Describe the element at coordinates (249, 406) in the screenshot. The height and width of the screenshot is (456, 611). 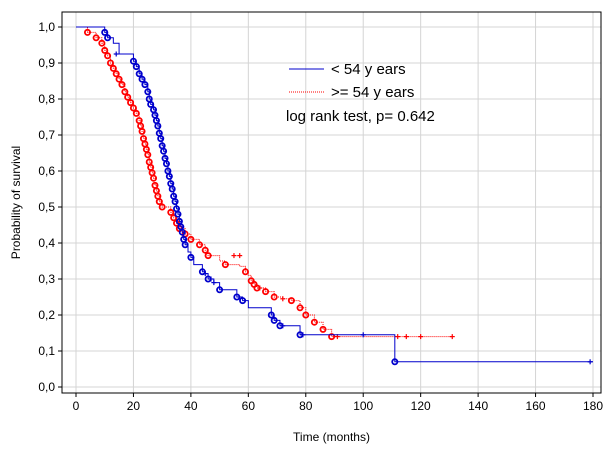
I see `x-tick-label: 60` at that location.